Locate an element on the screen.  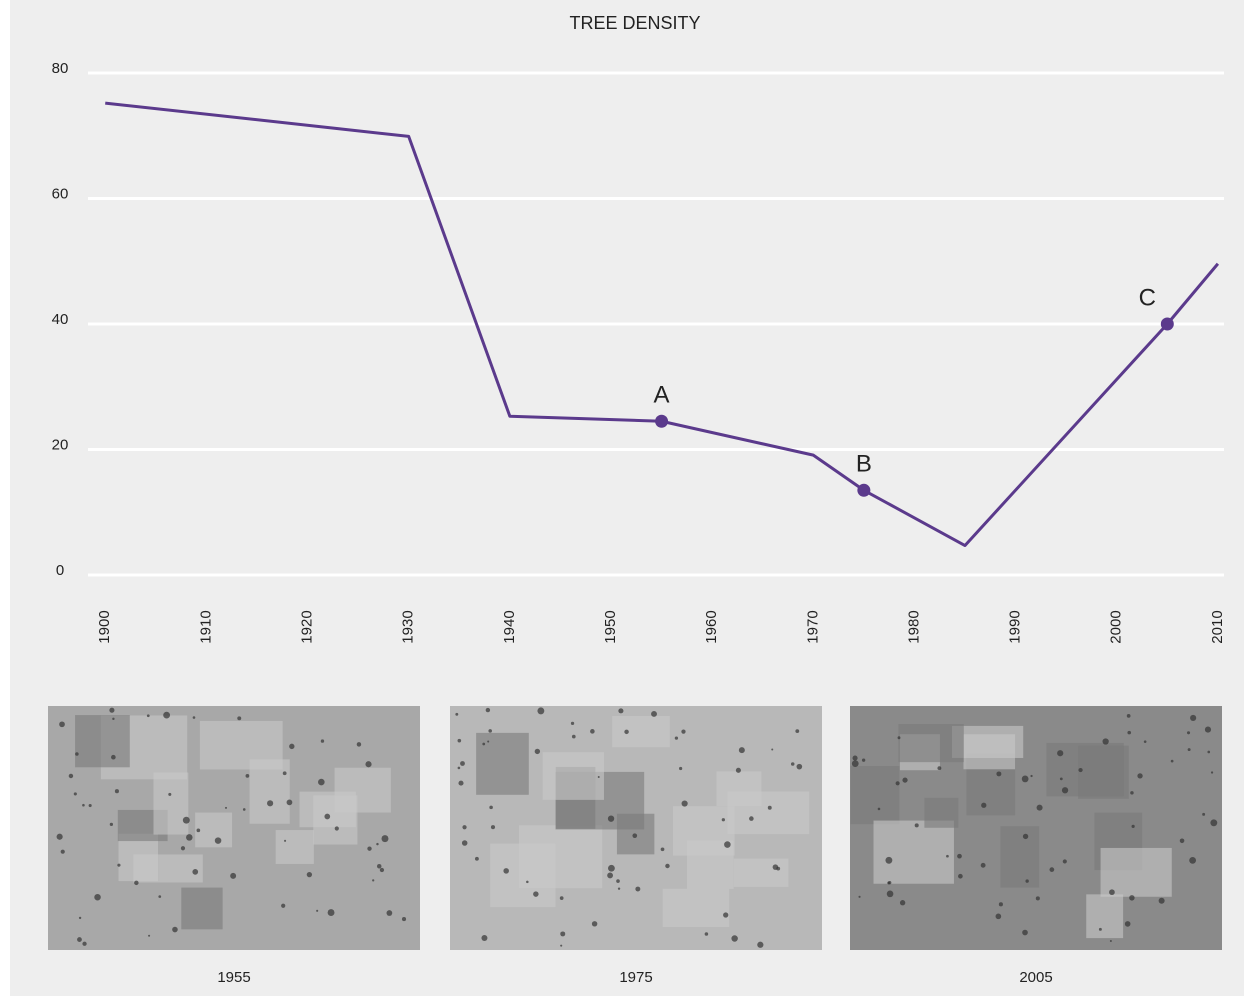
x-tick-label: 1940 is located at coordinates (509, 626).